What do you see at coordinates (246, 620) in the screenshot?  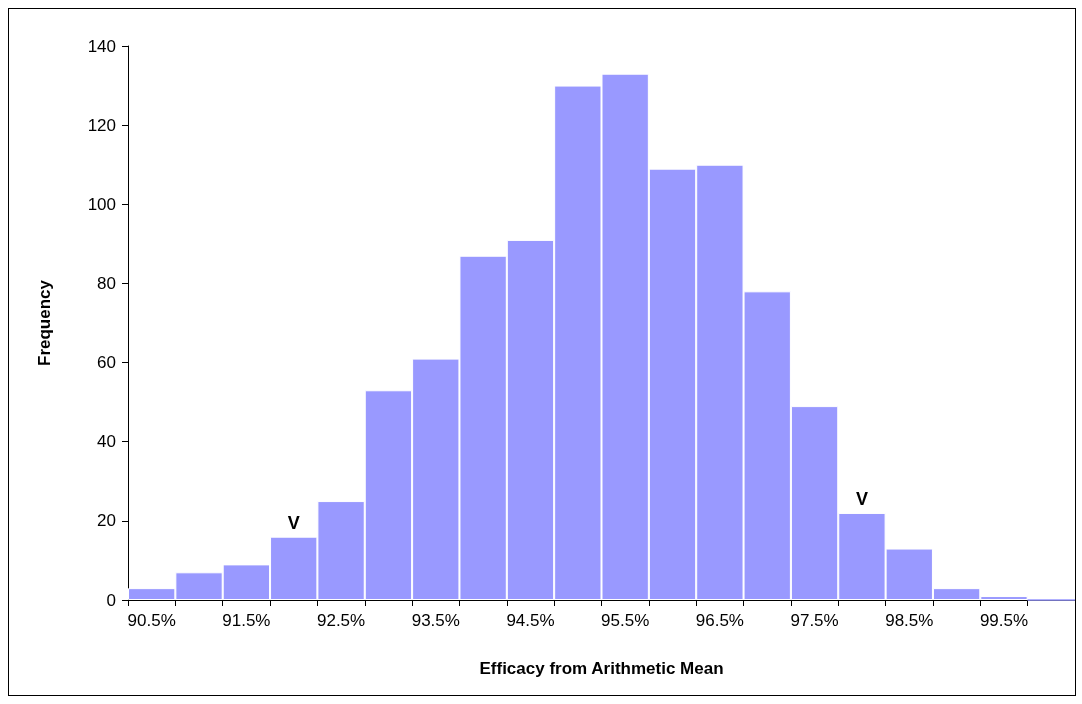 I see `x-tick-label: 91.5%` at bounding box center [246, 620].